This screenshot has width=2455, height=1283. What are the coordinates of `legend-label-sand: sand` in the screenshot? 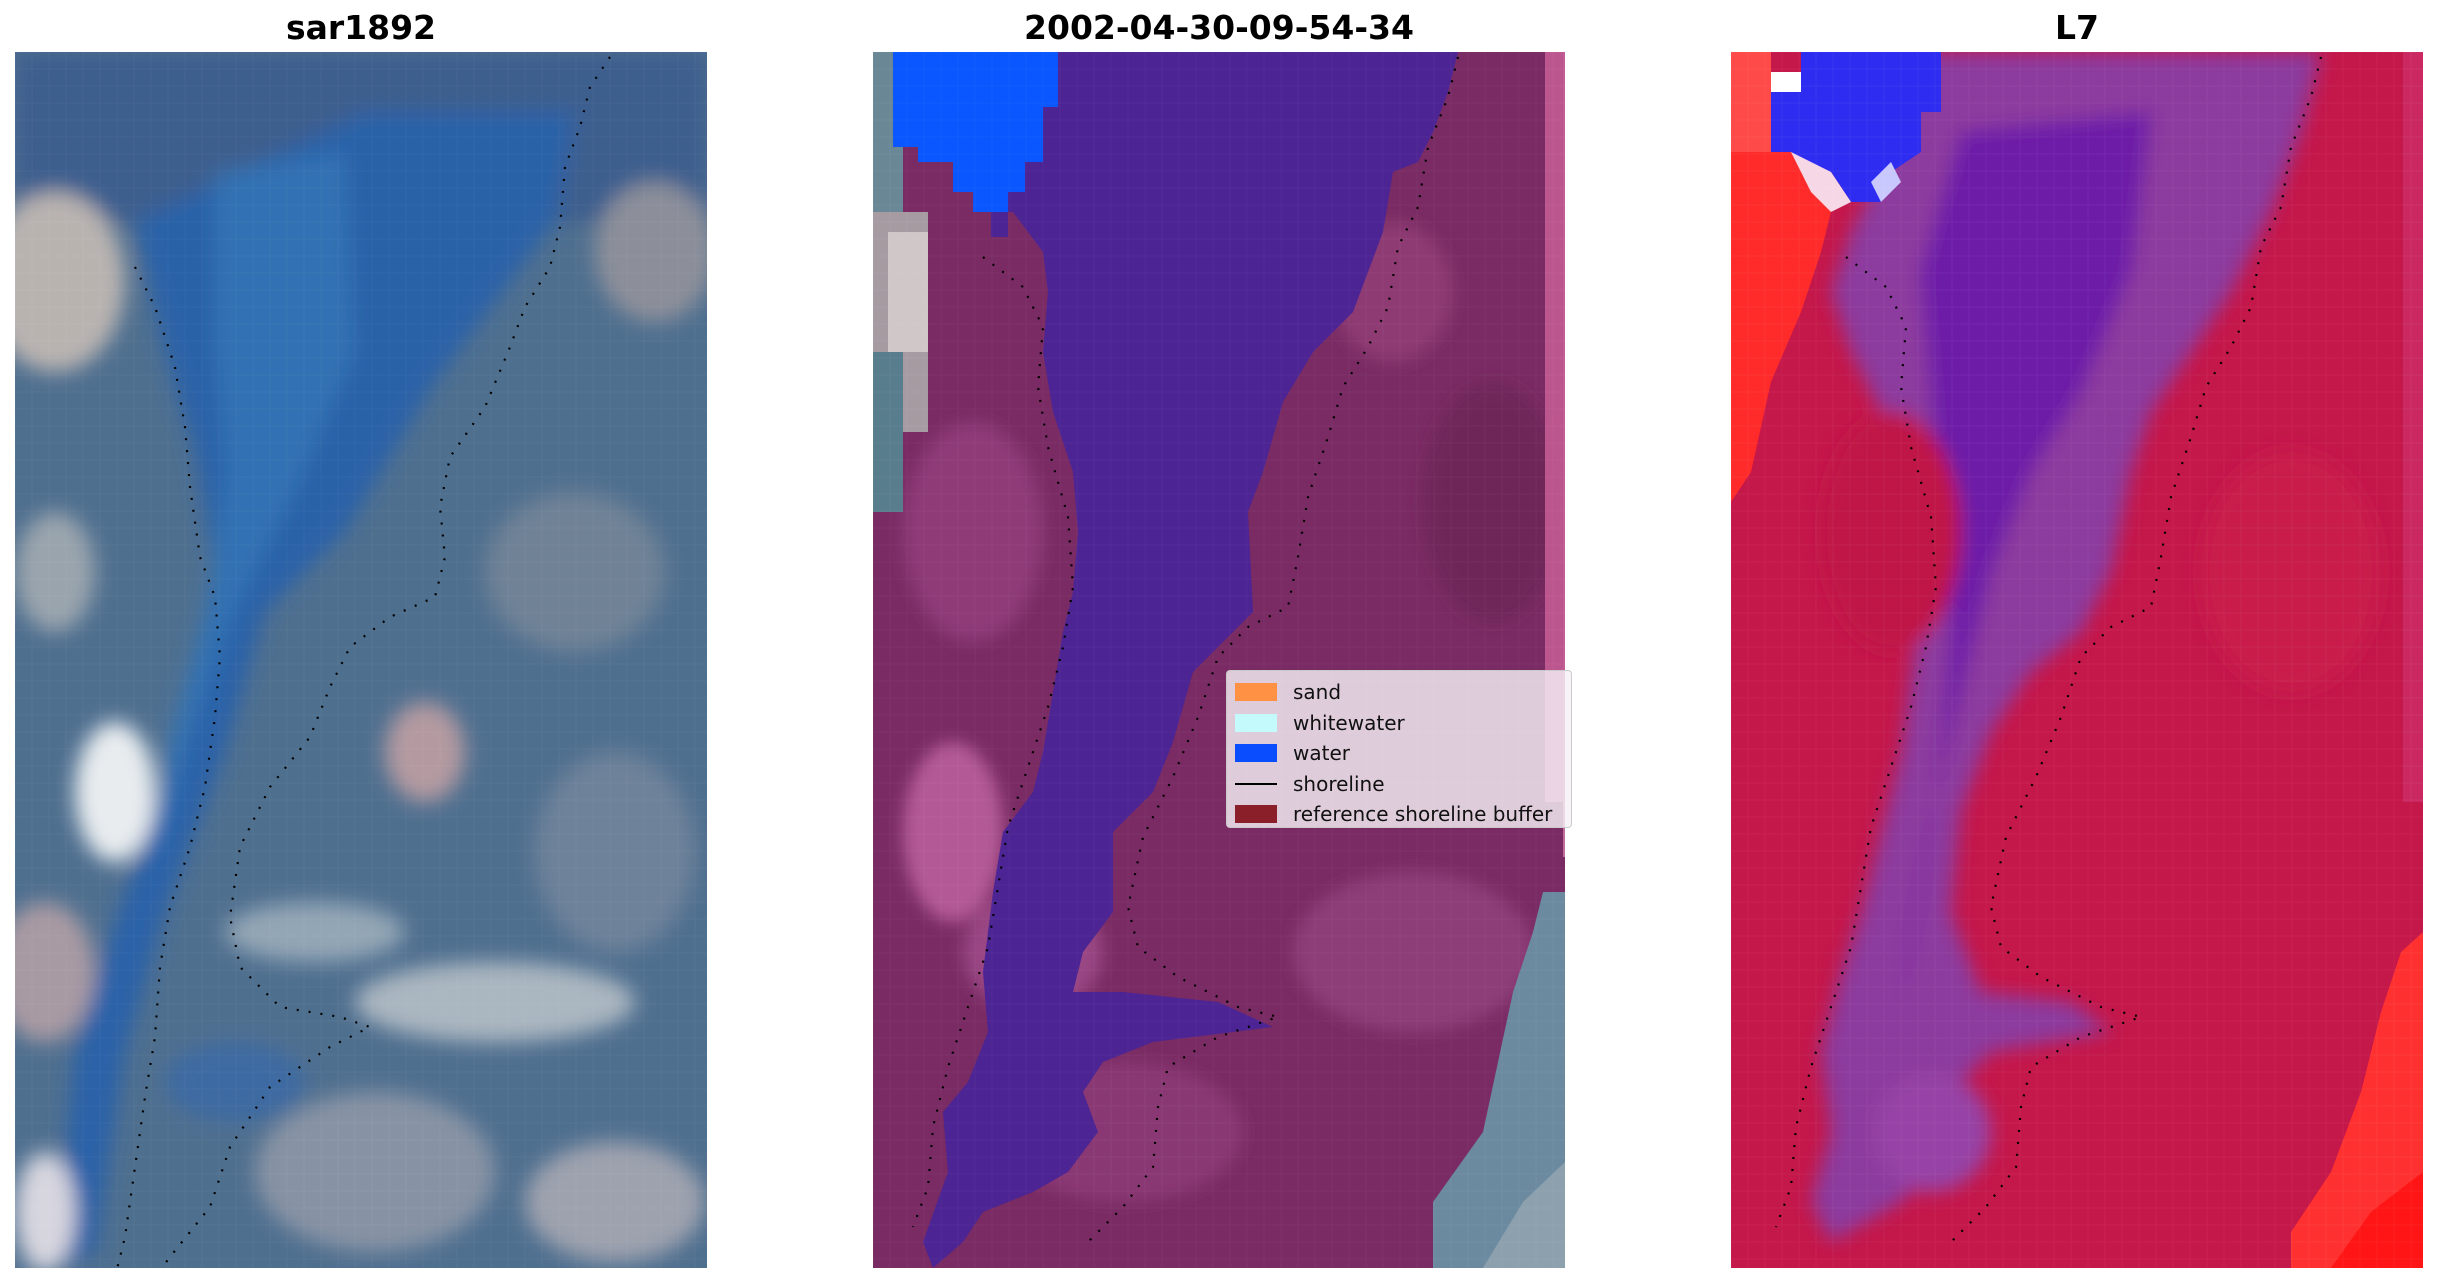 It's located at (1317, 692).